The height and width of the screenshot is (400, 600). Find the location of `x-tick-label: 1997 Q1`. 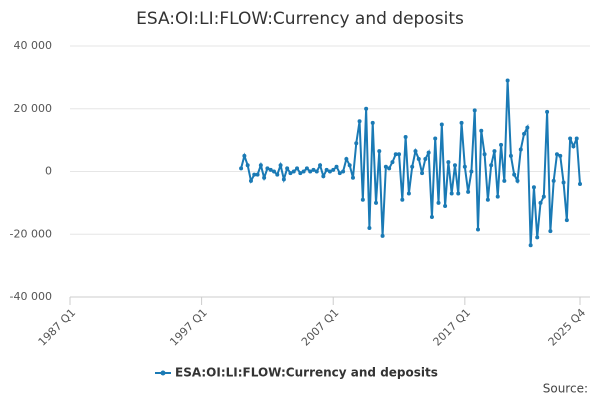

x-tick-label: 1997 Q1 is located at coordinates (188, 327).